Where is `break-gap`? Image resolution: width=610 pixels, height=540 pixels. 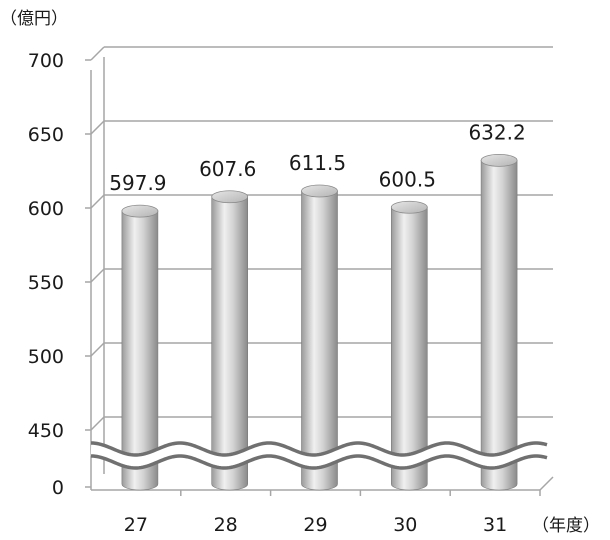 break-gap is located at coordinates (319, 455).